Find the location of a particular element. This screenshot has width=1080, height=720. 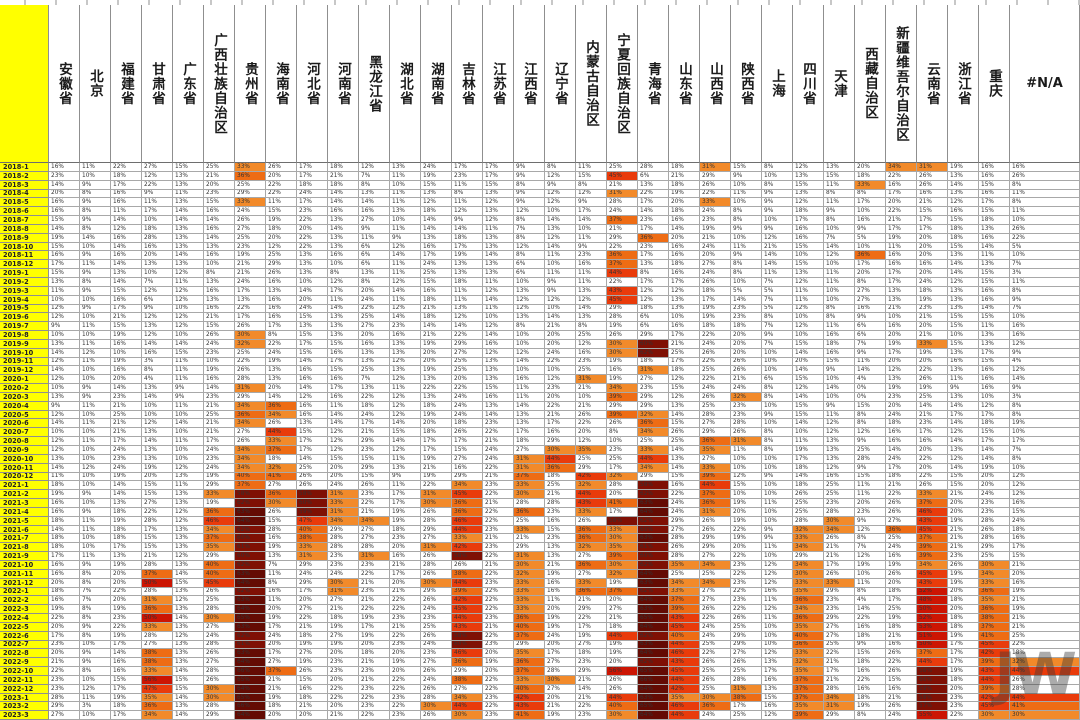

heatmap-cell: 40% is located at coordinates (684, 636).